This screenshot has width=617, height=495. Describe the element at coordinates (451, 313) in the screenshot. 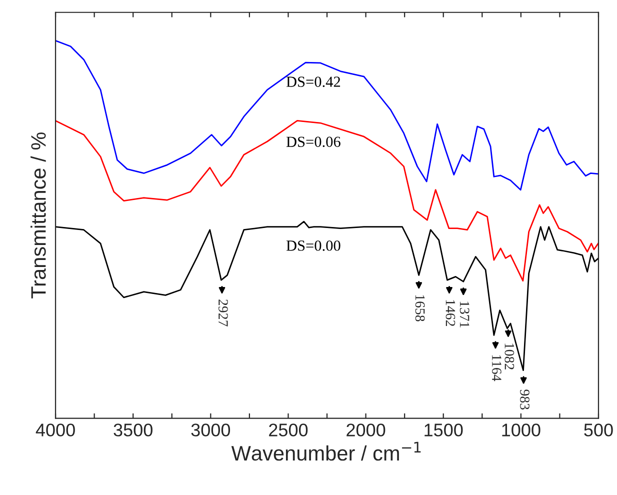

I see `annotation: 1462` at that location.